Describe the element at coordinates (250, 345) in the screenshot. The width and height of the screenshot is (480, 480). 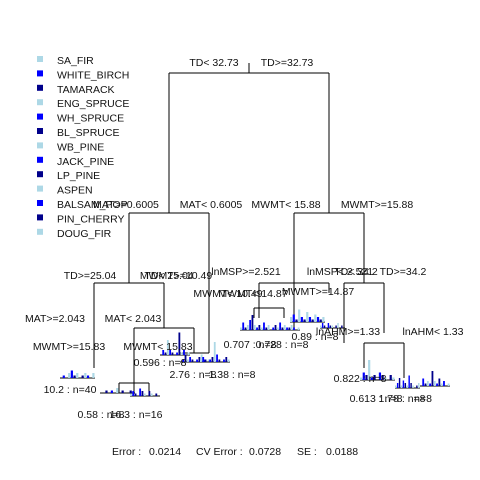
I see `leaf-label-leaf-7: 0.707 : n=8` at that location.